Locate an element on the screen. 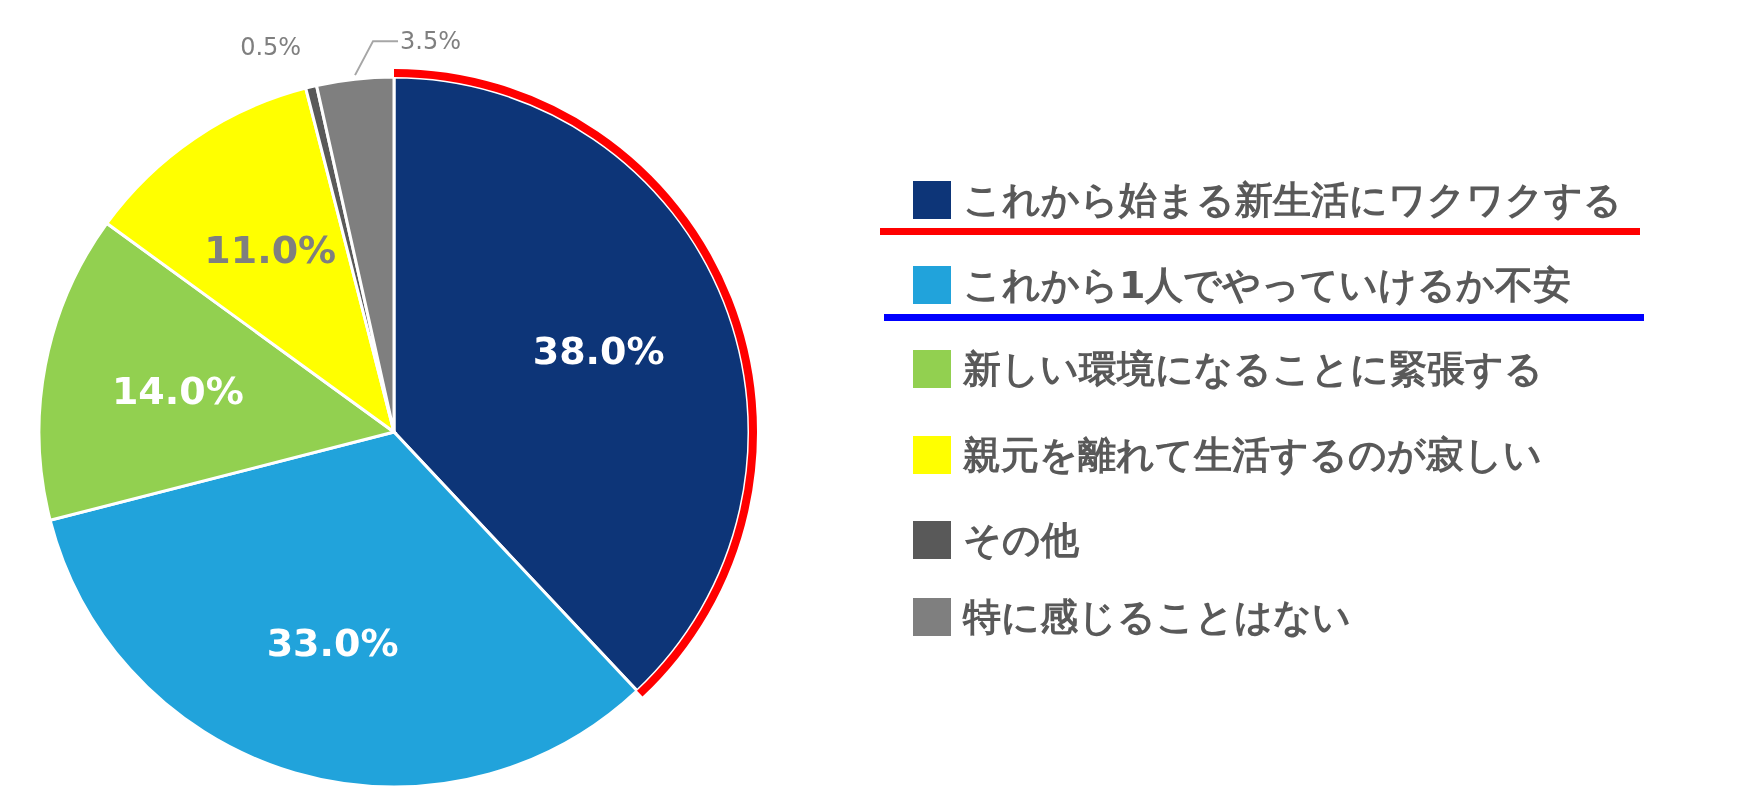  data-label: 0.5% is located at coordinates (271, 46).